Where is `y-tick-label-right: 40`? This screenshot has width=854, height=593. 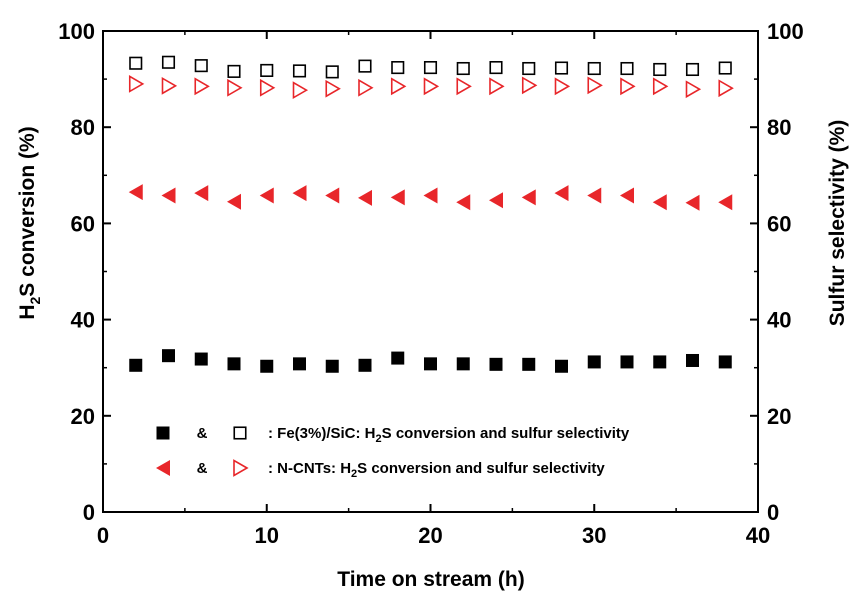
y-tick-label-right: 40 is located at coordinates (779, 320).